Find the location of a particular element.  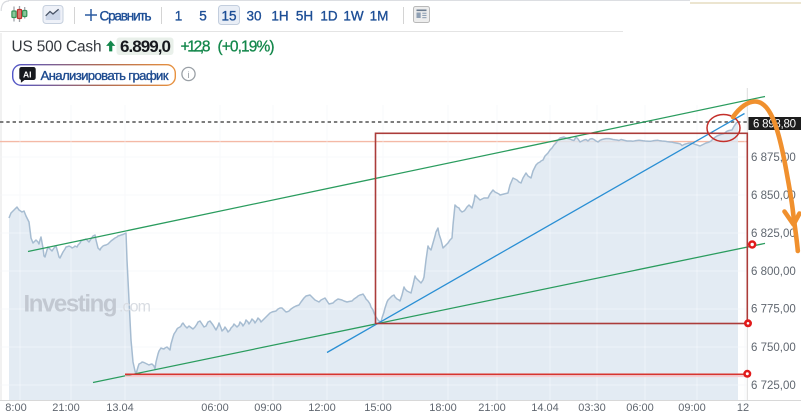

svg-text: 1W is located at coordinates (353, 15).